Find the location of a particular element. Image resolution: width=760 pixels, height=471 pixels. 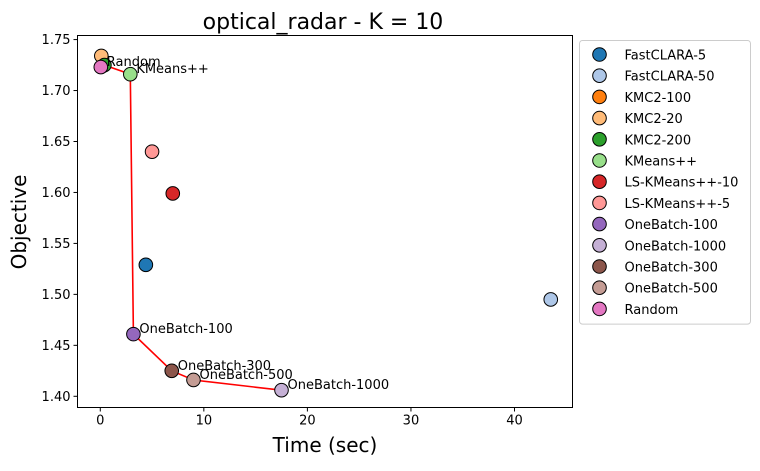

y-tick-label: 1.40 is located at coordinates (56, 397).